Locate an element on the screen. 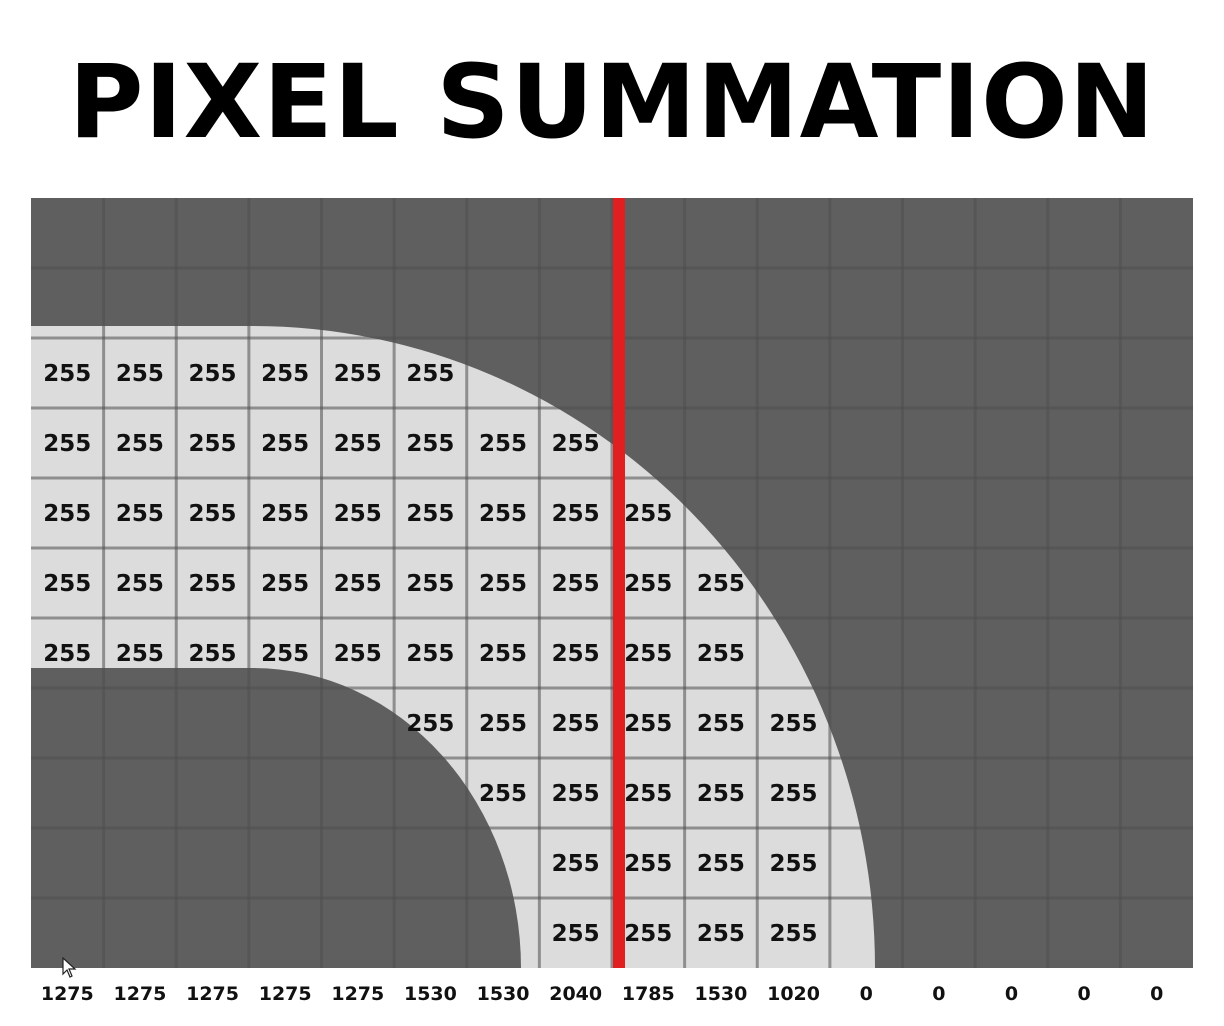 This screenshot has height=1026, width=1224. diagram-title: PIXEL SUMMATION is located at coordinates (612, 102).